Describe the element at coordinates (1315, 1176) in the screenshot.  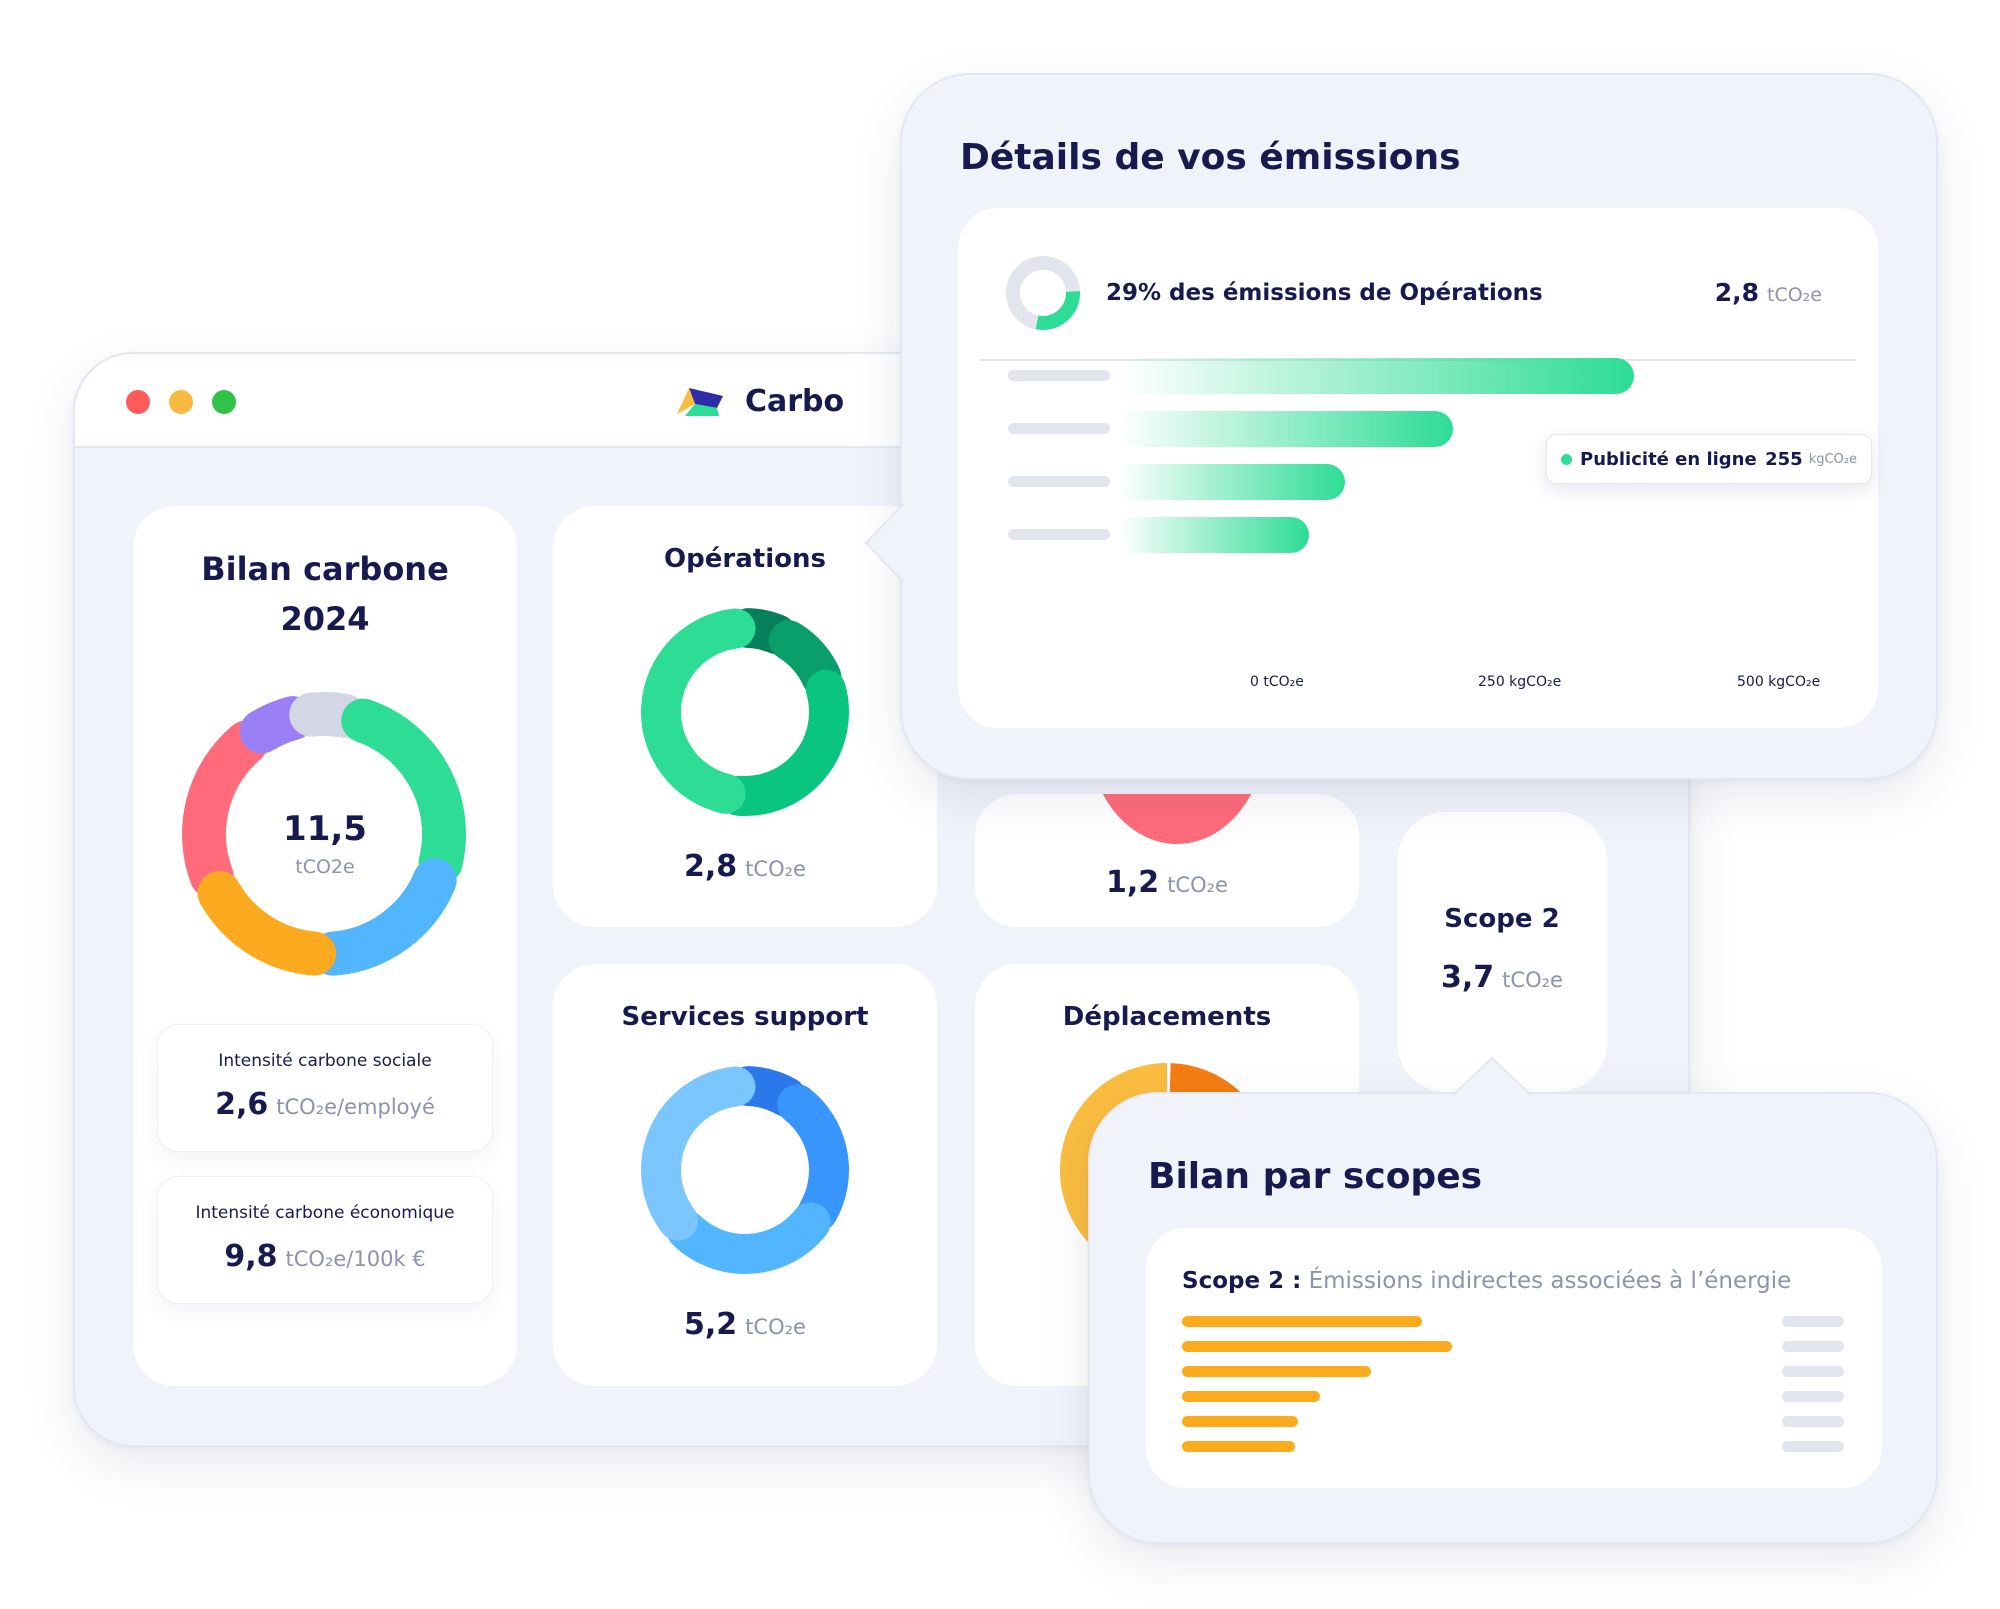
I see `scopes-popup-title: Bilan par scopes` at that location.